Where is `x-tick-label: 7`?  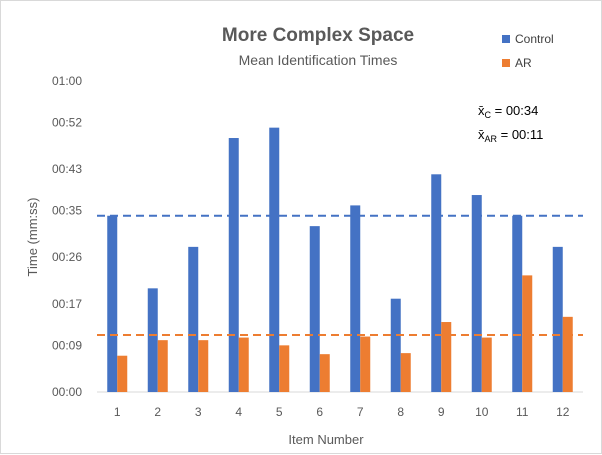
x-tick-label: 7 is located at coordinates (360, 412).